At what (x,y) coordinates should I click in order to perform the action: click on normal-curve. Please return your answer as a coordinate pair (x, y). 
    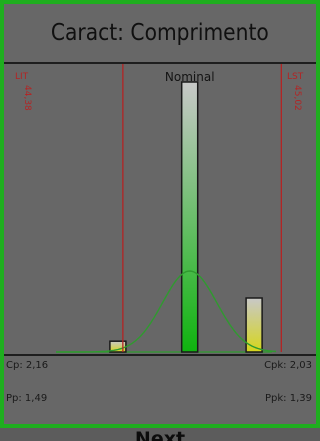
    Looking at the image, I should click on (166, 311).